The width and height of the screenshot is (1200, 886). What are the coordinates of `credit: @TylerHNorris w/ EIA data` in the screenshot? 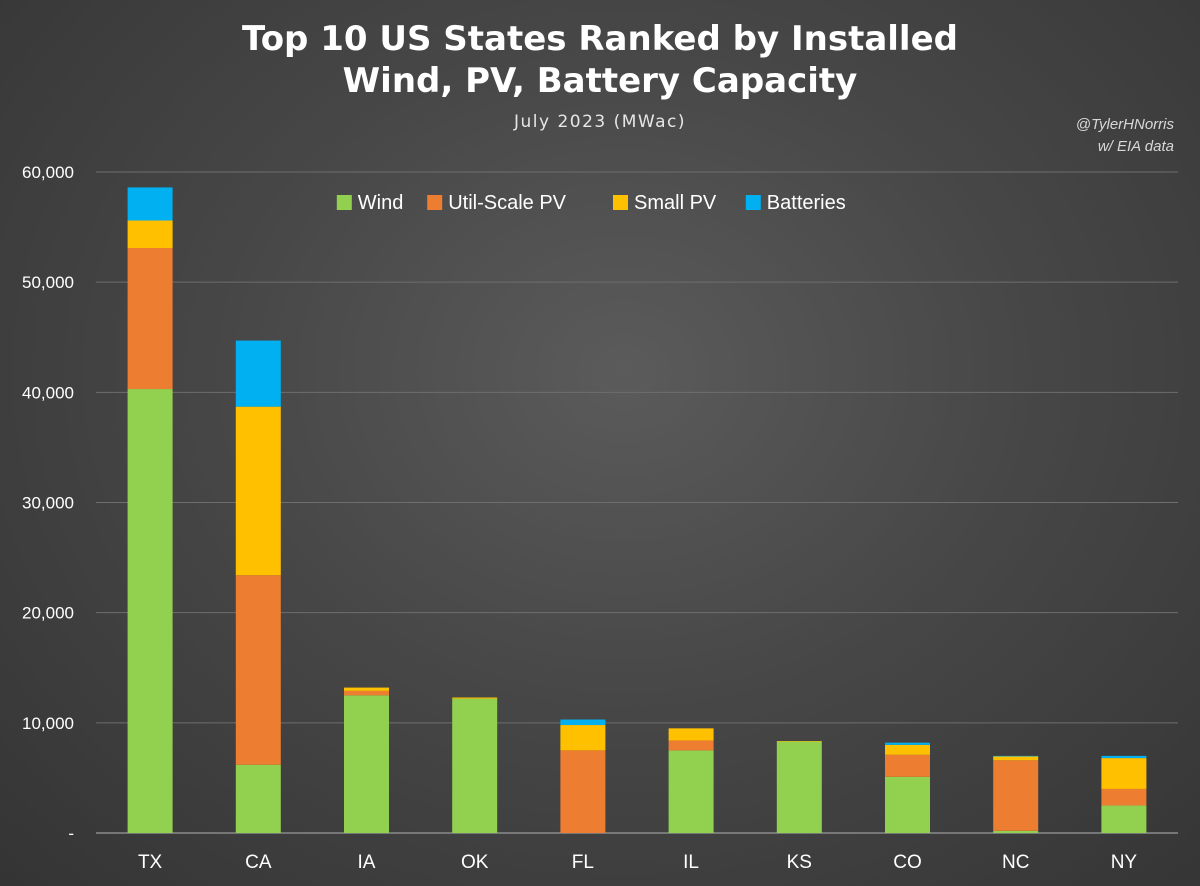 It's located at (1125, 136).